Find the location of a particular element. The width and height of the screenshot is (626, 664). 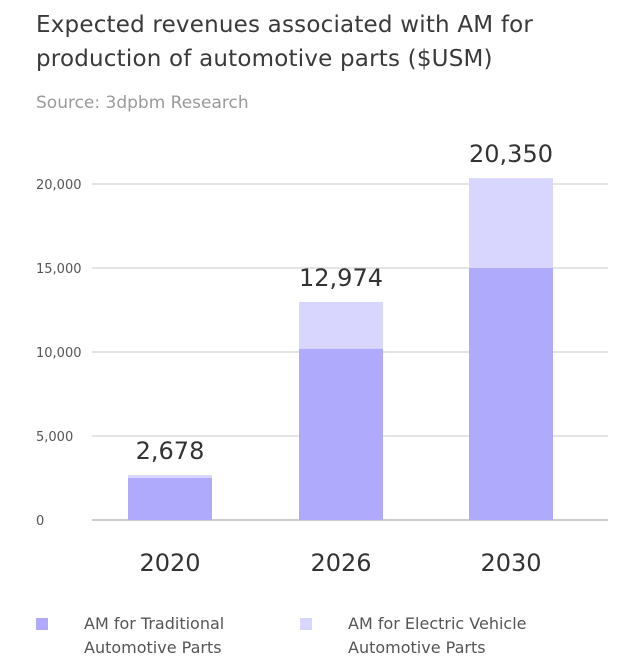

x-category-label: 2020 is located at coordinates (169, 563).